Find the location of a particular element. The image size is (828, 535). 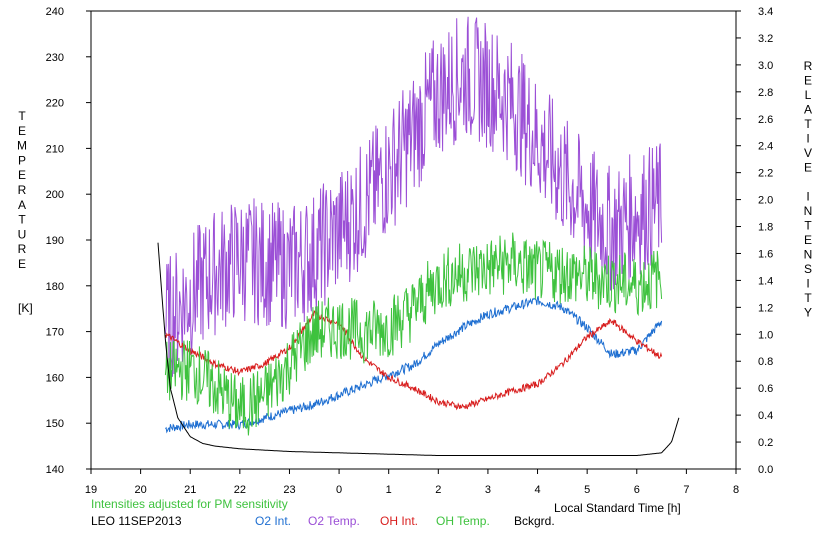

legend-entry: Bckgrd. is located at coordinates (534, 521).